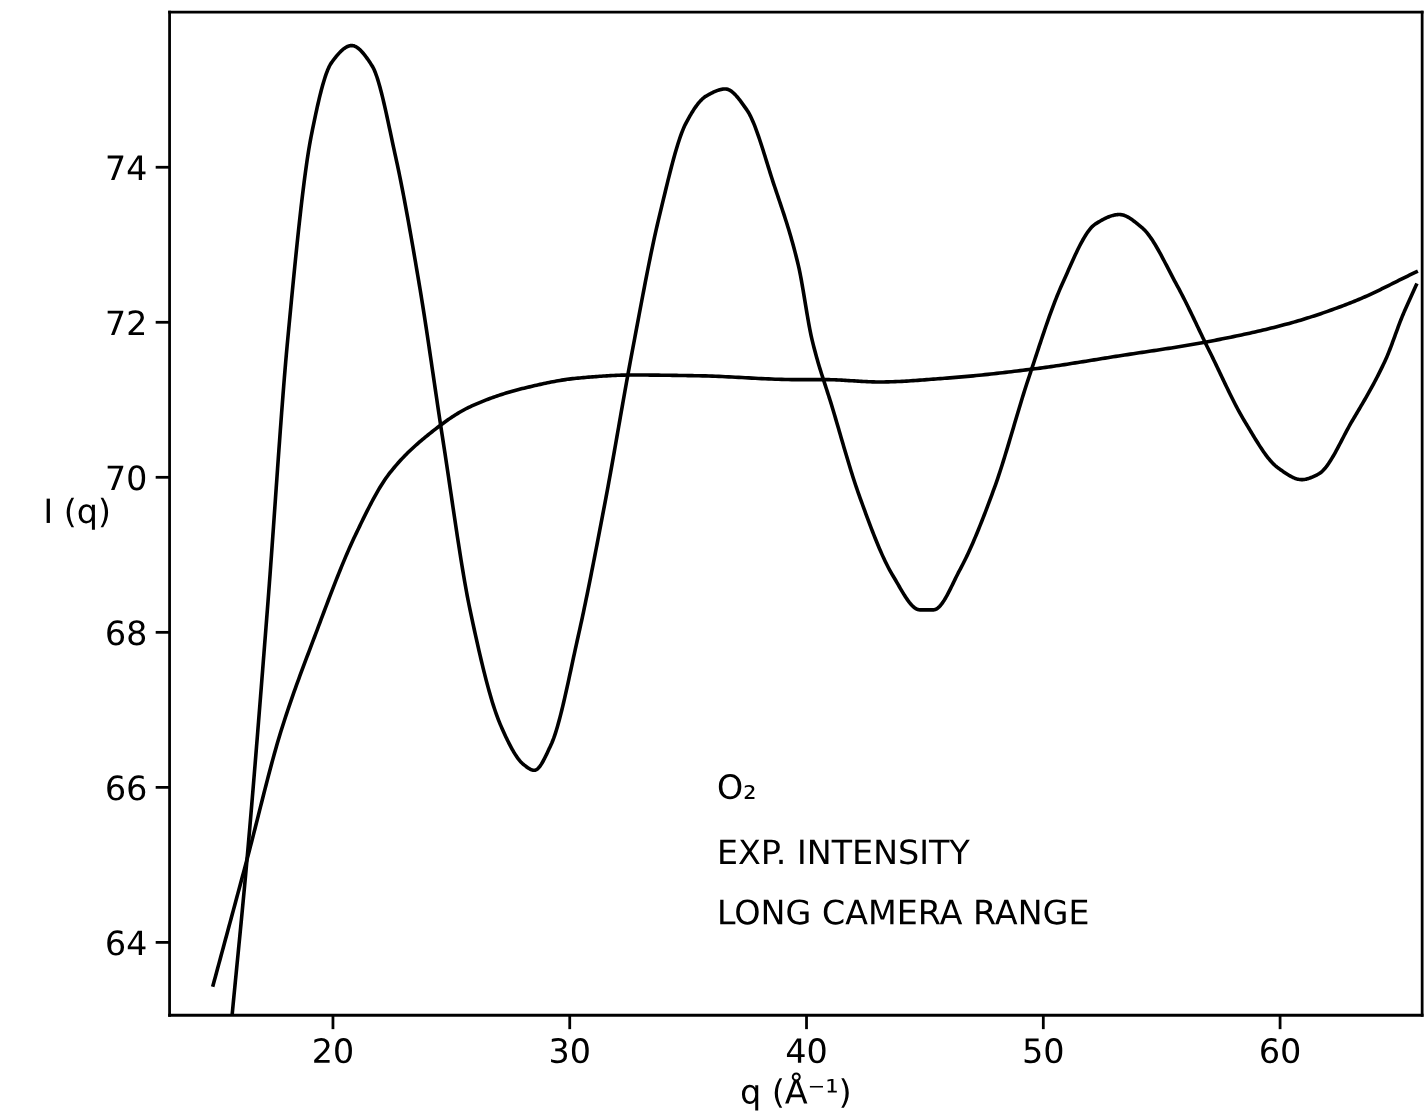  Describe the element at coordinates (1280, 1051) in the screenshot. I see `x-tick-label: 60` at that location.